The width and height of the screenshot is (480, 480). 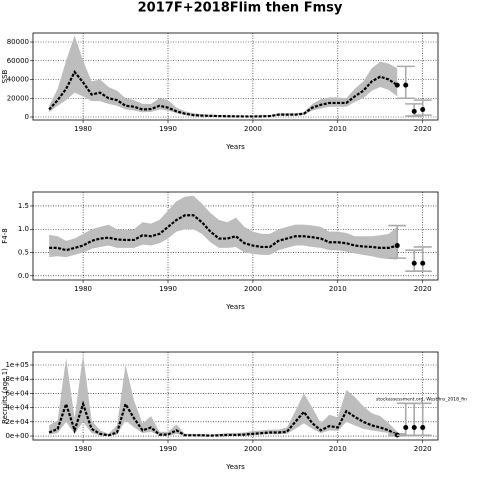 What do you see at coordinates (421, 400) in the screenshot?
I see `annotation: stockassessment.org, Westfins_2018_fin` at bounding box center [421, 400].